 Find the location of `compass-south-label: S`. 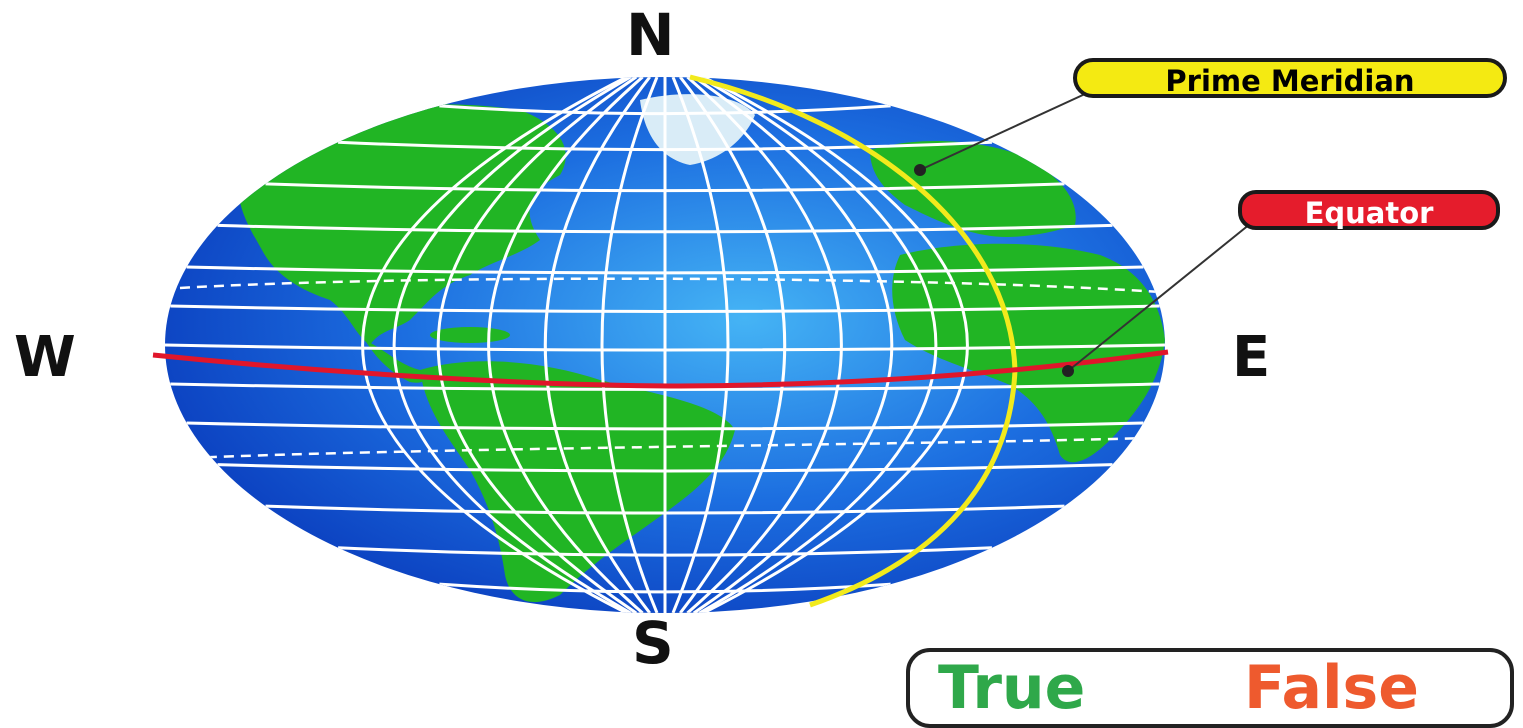

compass-south-label: S is located at coordinates (653, 643).